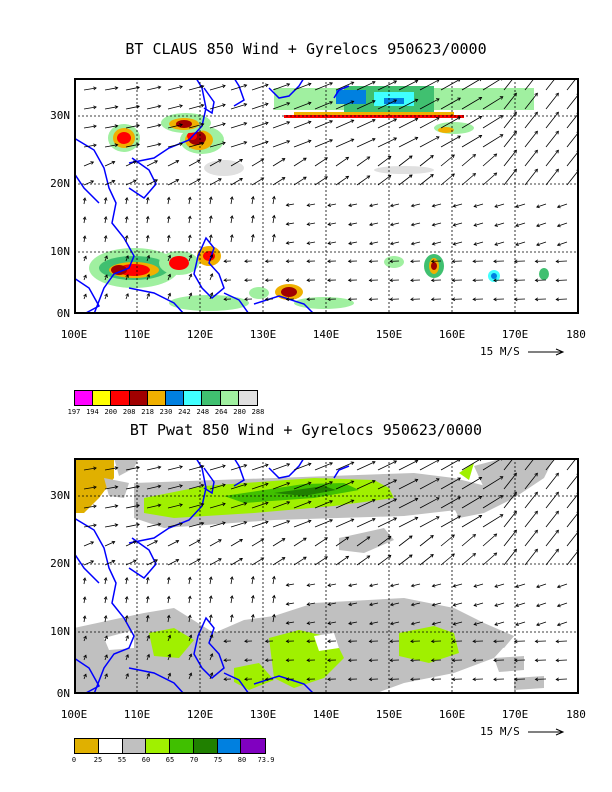  What do you see at coordinates (515, 714) in the screenshot?
I see `p2-xtick-170e: 170E` at bounding box center [515, 714].